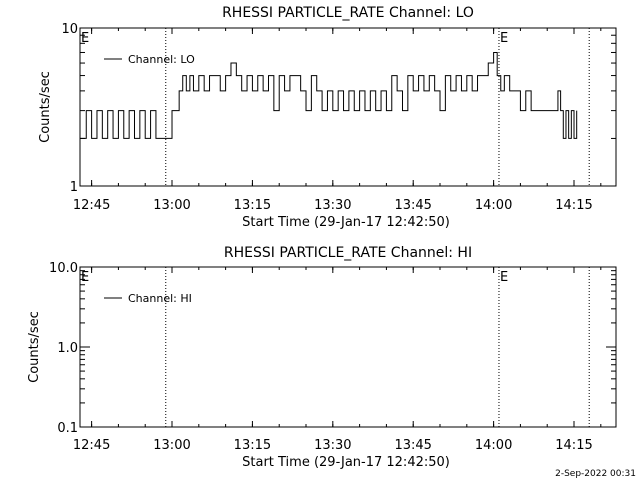 The image size is (640, 480). Describe the element at coordinates (161, 59) in the screenshot. I see `legend-label: Channel: LO` at that location.